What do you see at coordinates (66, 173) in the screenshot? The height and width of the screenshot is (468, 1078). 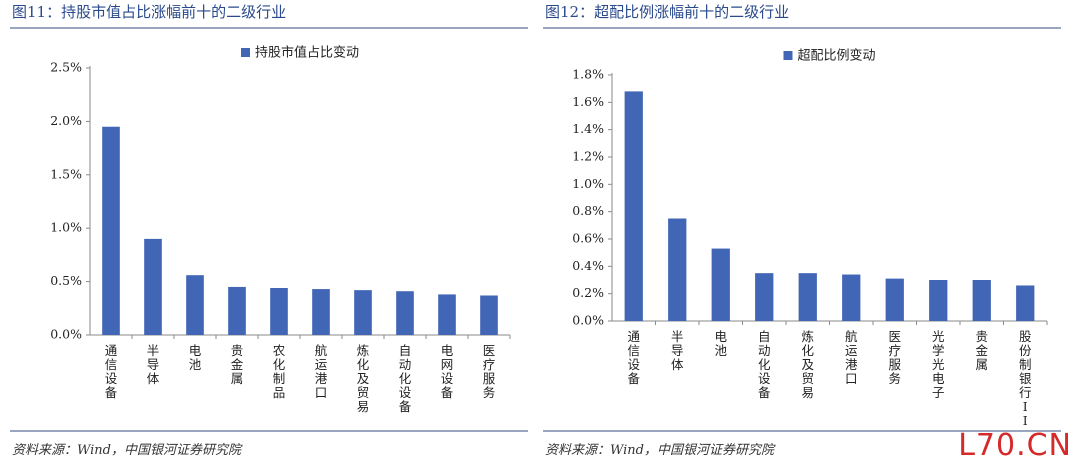 I see `y-tick-label: 1.5%` at bounding box center [66, 173].